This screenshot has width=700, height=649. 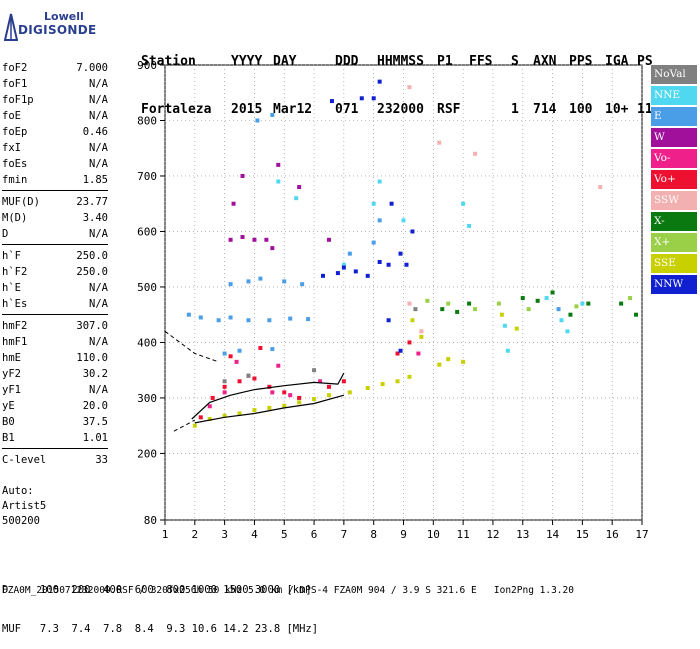 What do you see at coordinates (400, 109) in the screenshot?
I see `header-value-4: 232000` at bounding box center [400, 109].